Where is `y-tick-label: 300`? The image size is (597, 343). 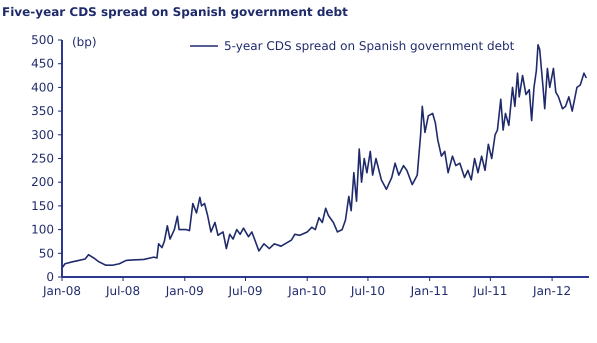 y-tick-label: 300 is located at coordinates (42, 135).